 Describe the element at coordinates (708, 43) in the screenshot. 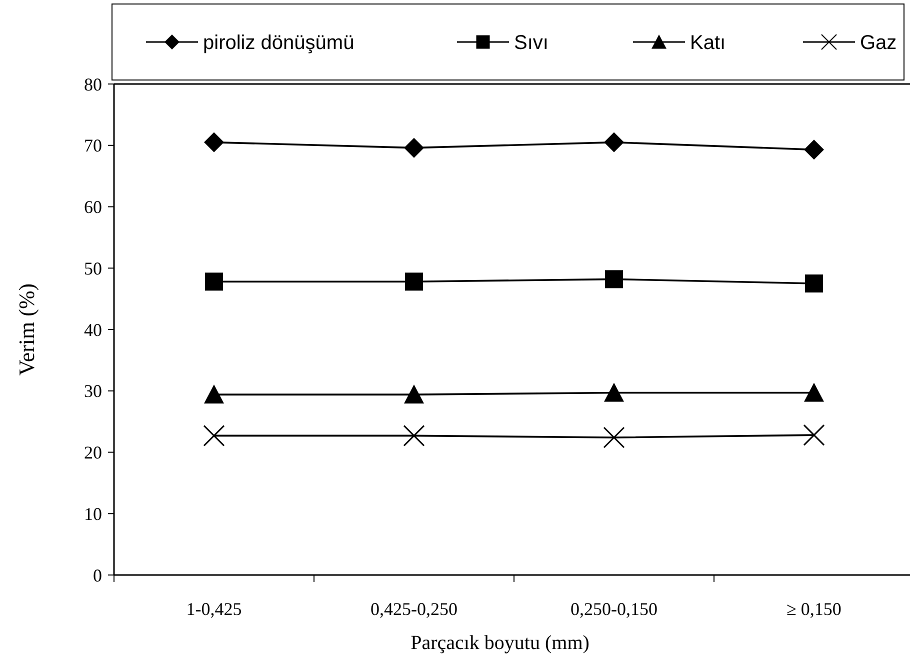

I see `legend-label: Katı` at that location.